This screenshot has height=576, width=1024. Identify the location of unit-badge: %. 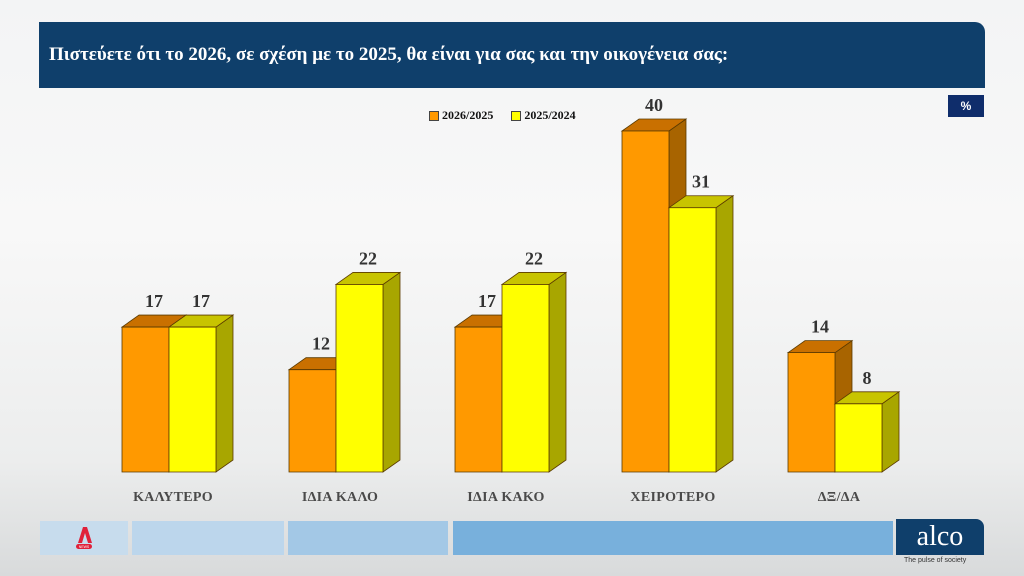
(966, 106).